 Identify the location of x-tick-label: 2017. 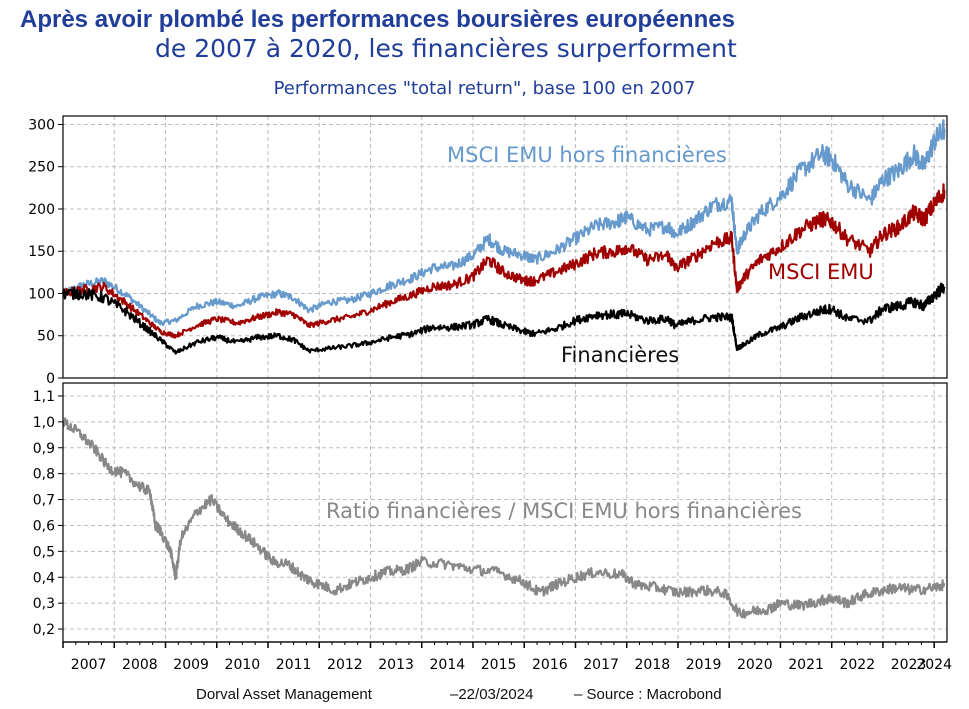
(601, 665).